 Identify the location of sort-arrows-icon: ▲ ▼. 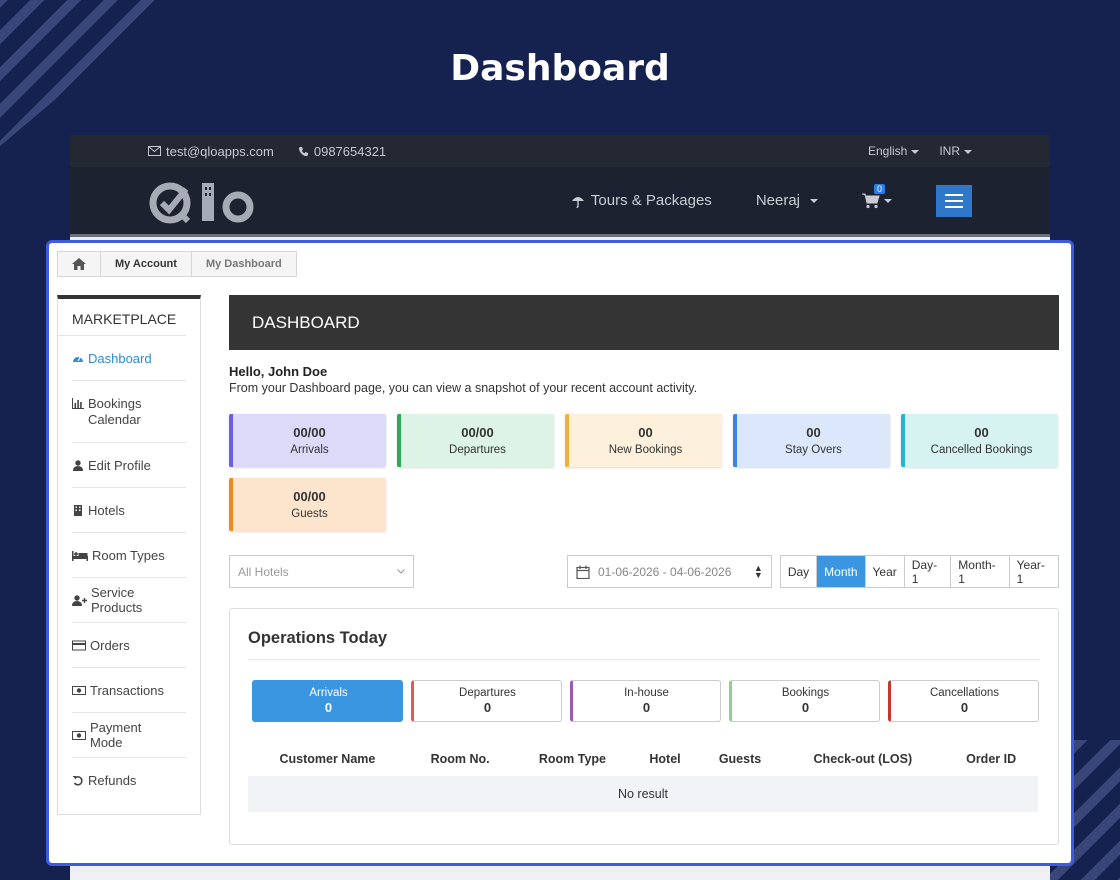
(758, 571).